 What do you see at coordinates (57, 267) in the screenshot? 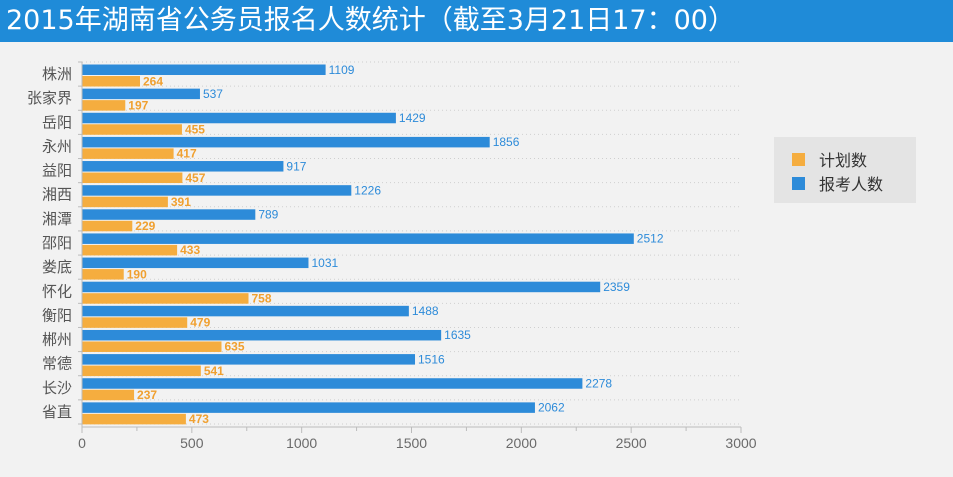
I see `category-label: 娄底` at bounding box center [57, 267].